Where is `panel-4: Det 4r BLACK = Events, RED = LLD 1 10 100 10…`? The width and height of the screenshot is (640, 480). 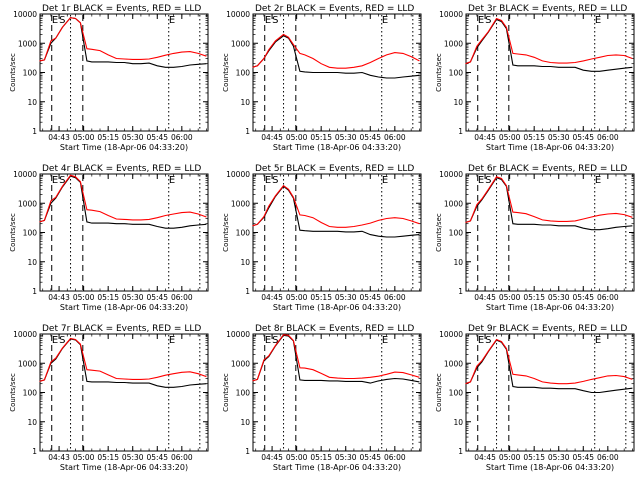
panel-4: Det 4r BLACK = Events, RED = LLD 1 10 100 10… is located at coordinates (109, 238).